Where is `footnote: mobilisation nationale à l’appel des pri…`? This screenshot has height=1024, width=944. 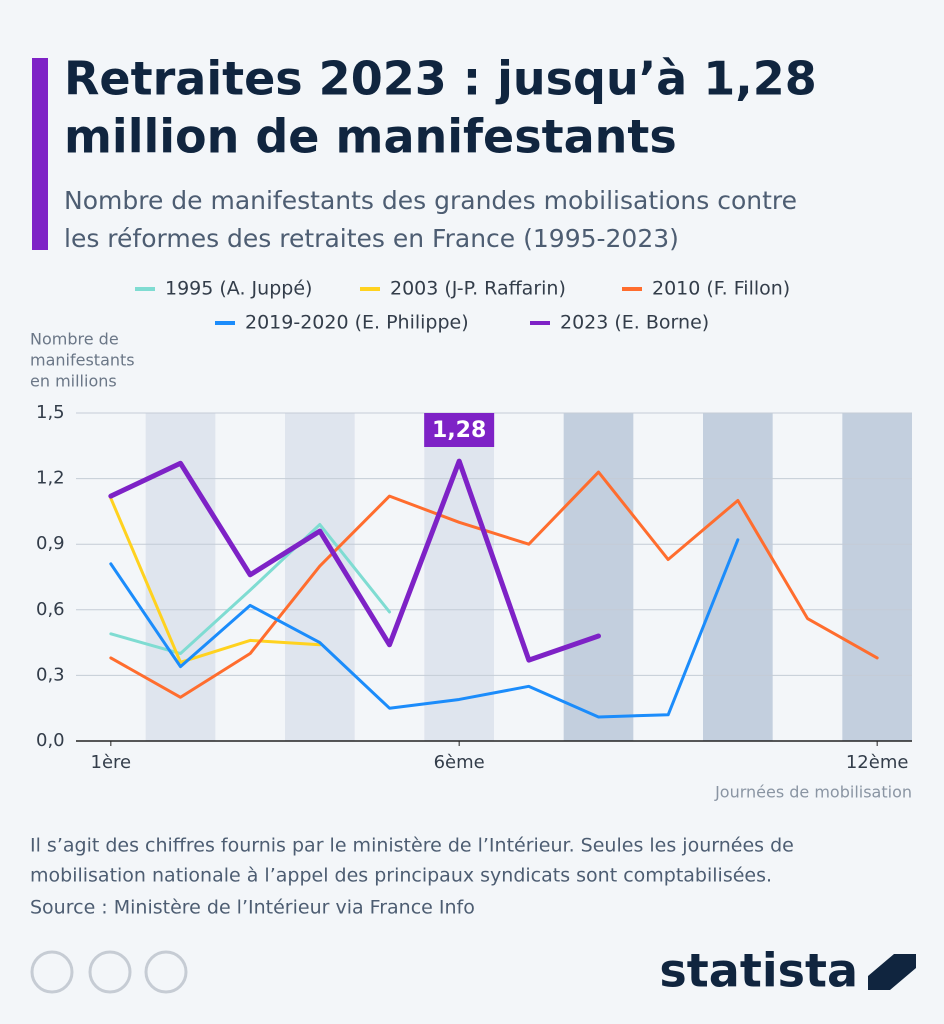 footnote: mobilisation nationale à l’appel des pri… is located at coordinates (401, 876).